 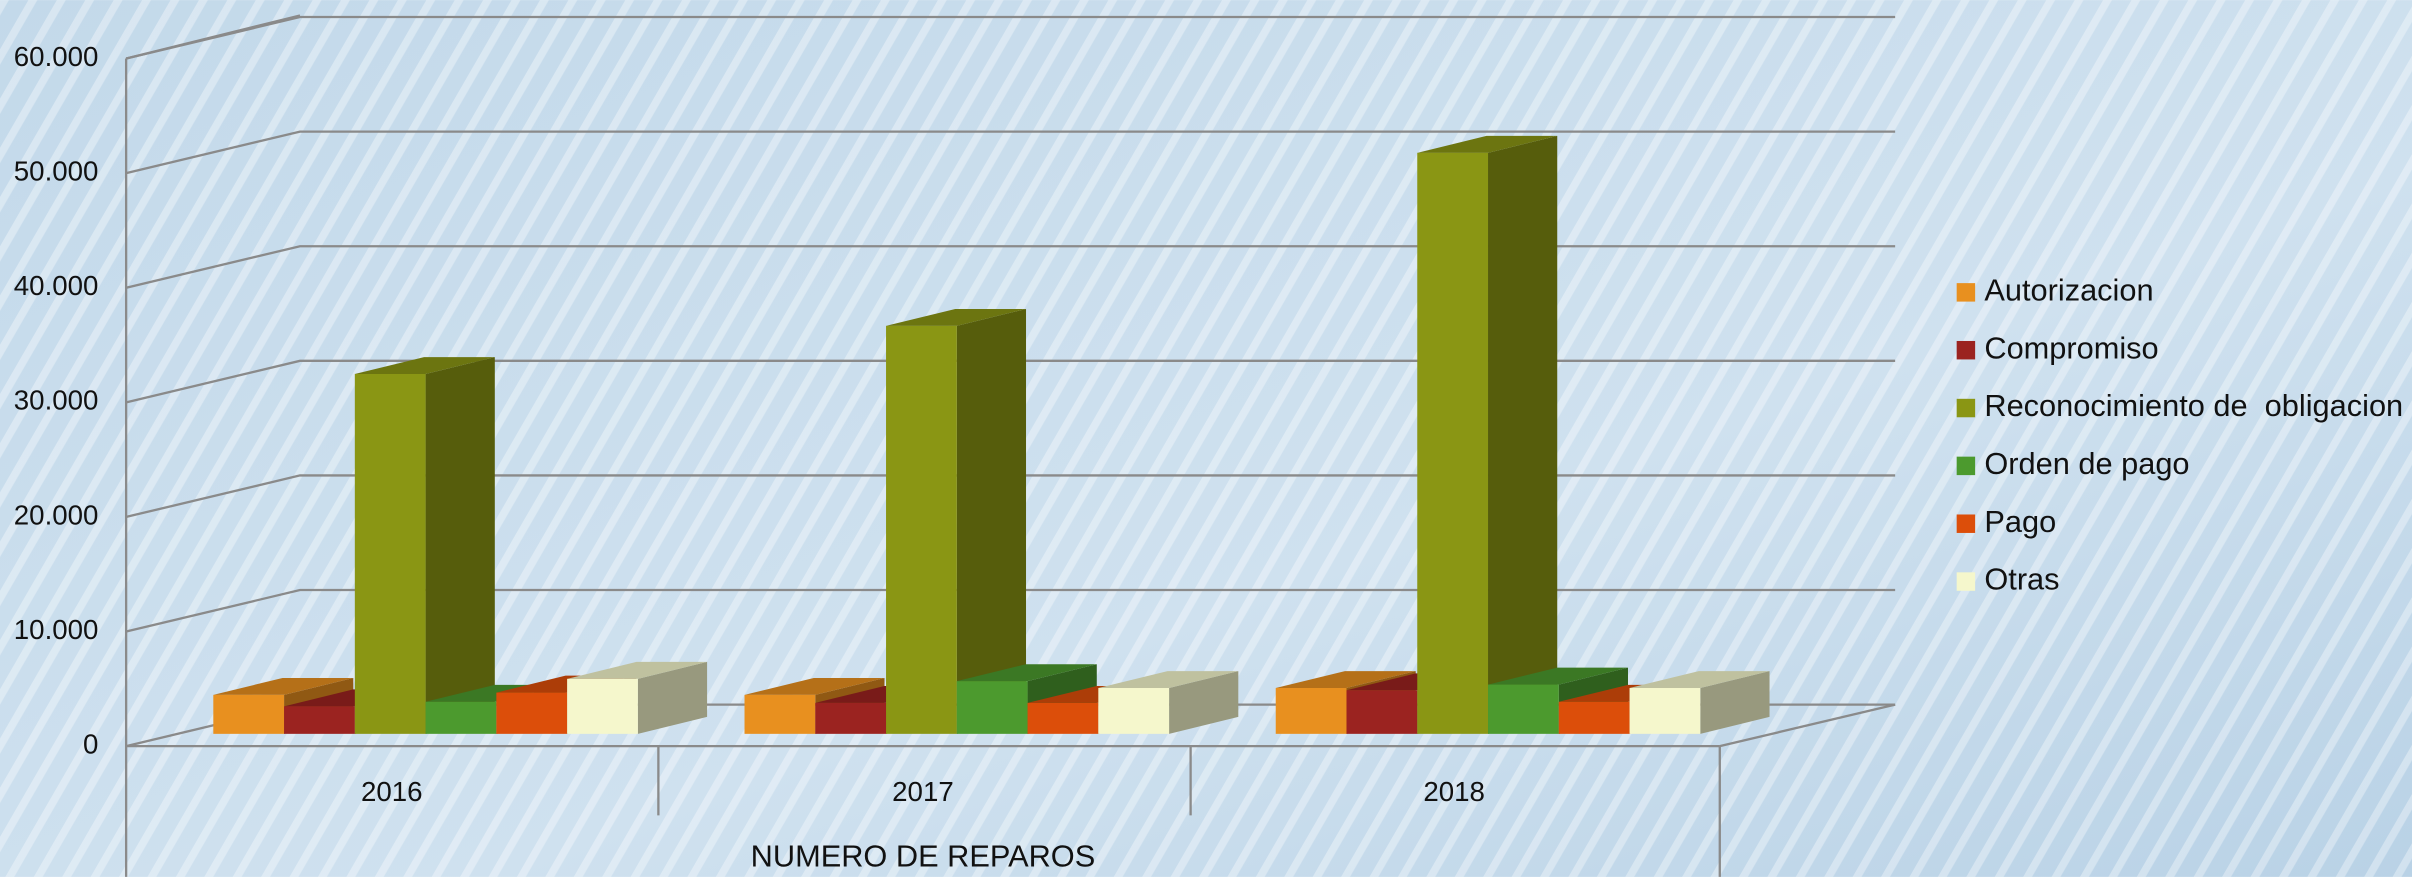 I want to click on y-tick-label: 10.000, so click(x=56, y=629).